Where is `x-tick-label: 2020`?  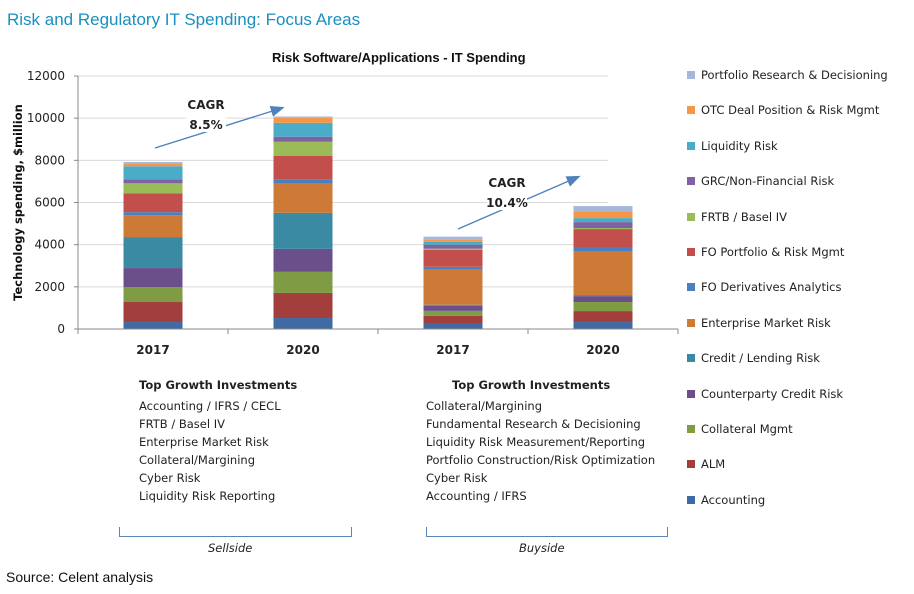 x-tick-label: 2020 is located at coordinates (602, 350).